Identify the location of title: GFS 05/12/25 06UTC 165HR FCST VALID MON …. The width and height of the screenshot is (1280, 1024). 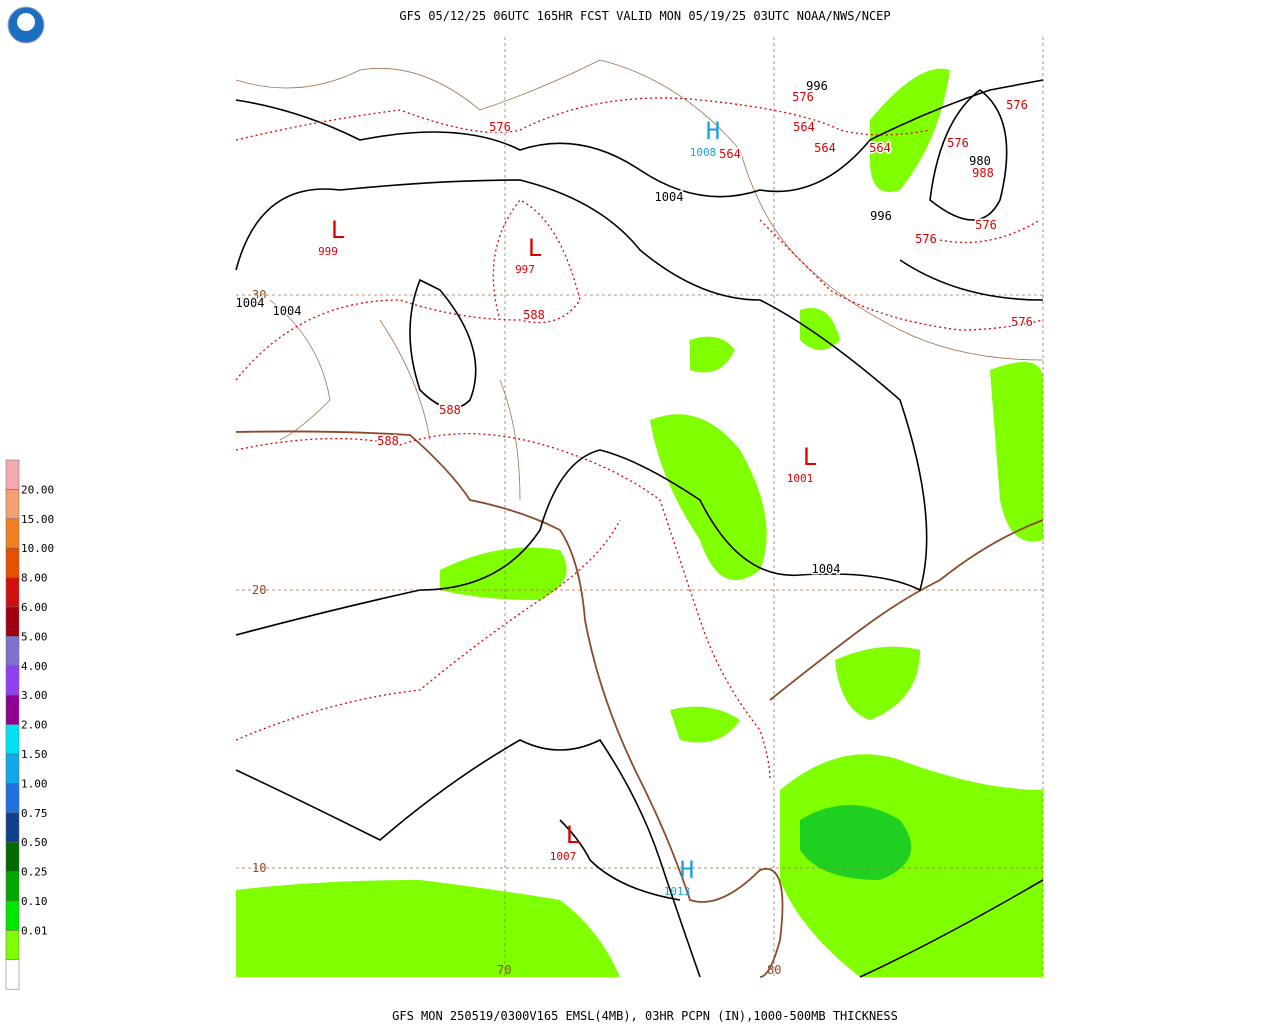
(644, 16).